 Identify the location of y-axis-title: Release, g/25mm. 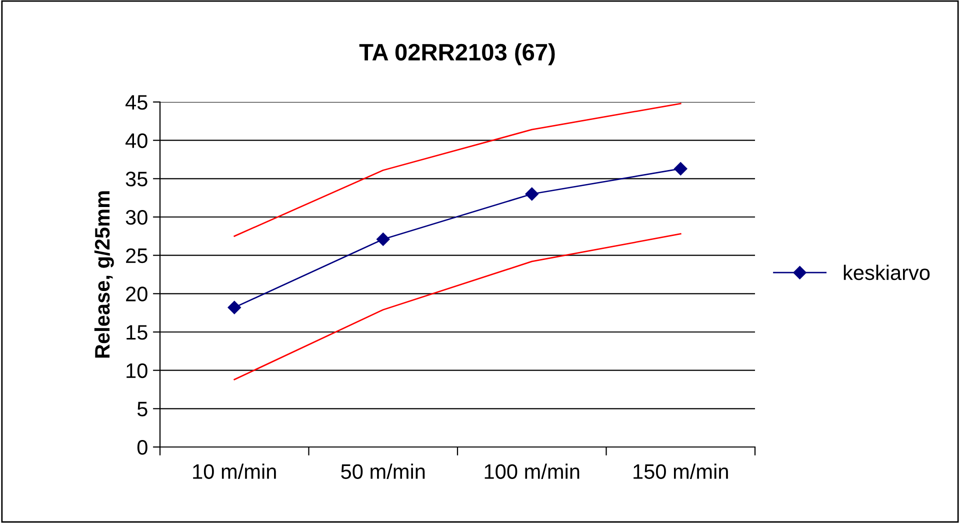
(104, 274).